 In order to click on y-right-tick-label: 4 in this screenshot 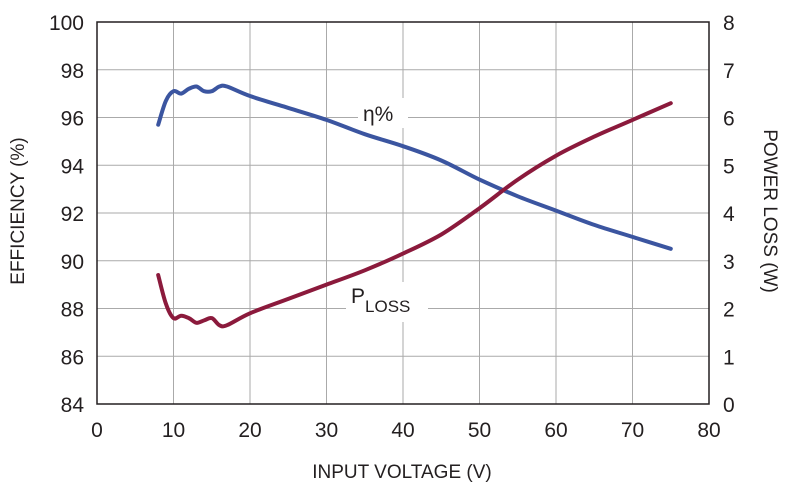, I will do `click(729, 214)`.